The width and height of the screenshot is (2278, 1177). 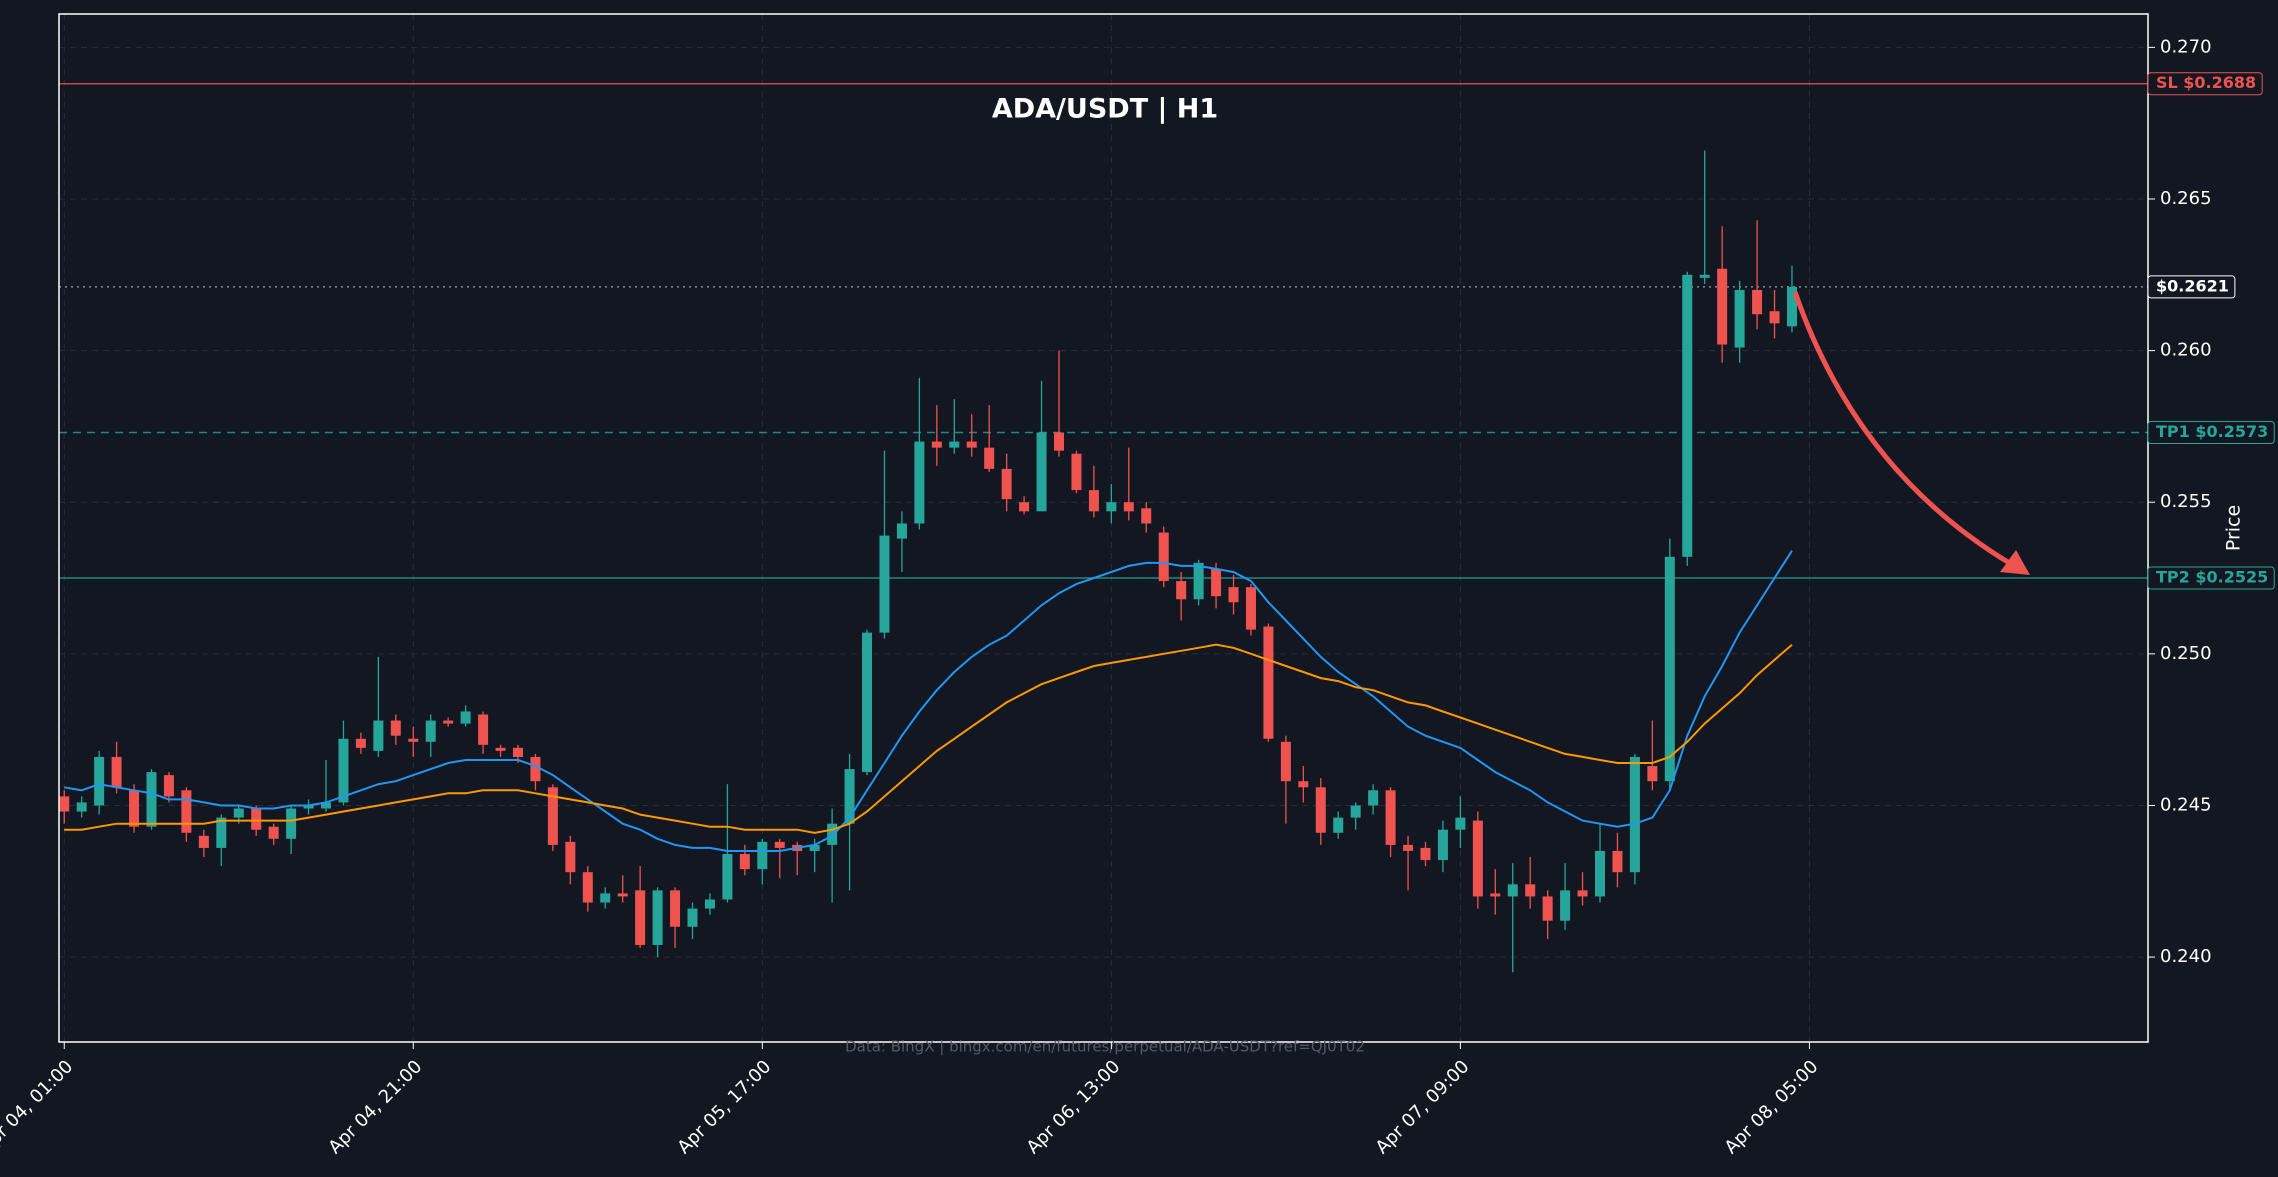 What do you see at coordinates (2015, 562) in the screenshot?
I see `trend-arrow-head` at bounding box center [2015, 562].